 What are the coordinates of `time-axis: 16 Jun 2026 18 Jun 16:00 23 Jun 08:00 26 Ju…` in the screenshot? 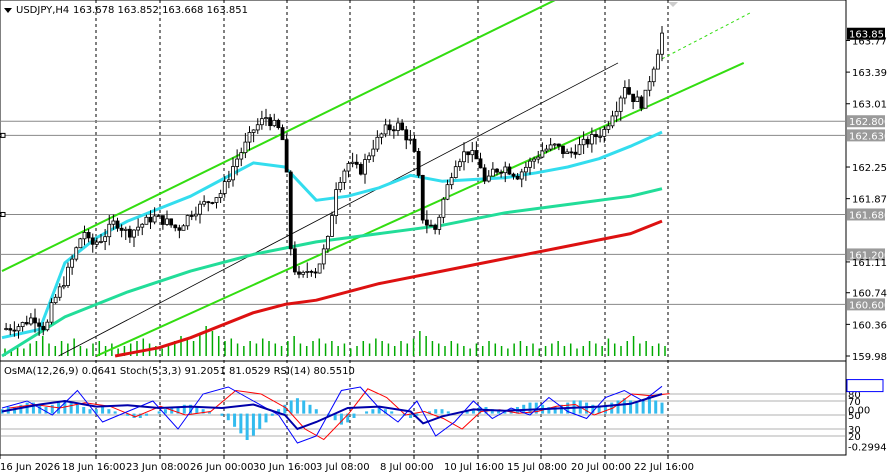 It's located at (347, 464).